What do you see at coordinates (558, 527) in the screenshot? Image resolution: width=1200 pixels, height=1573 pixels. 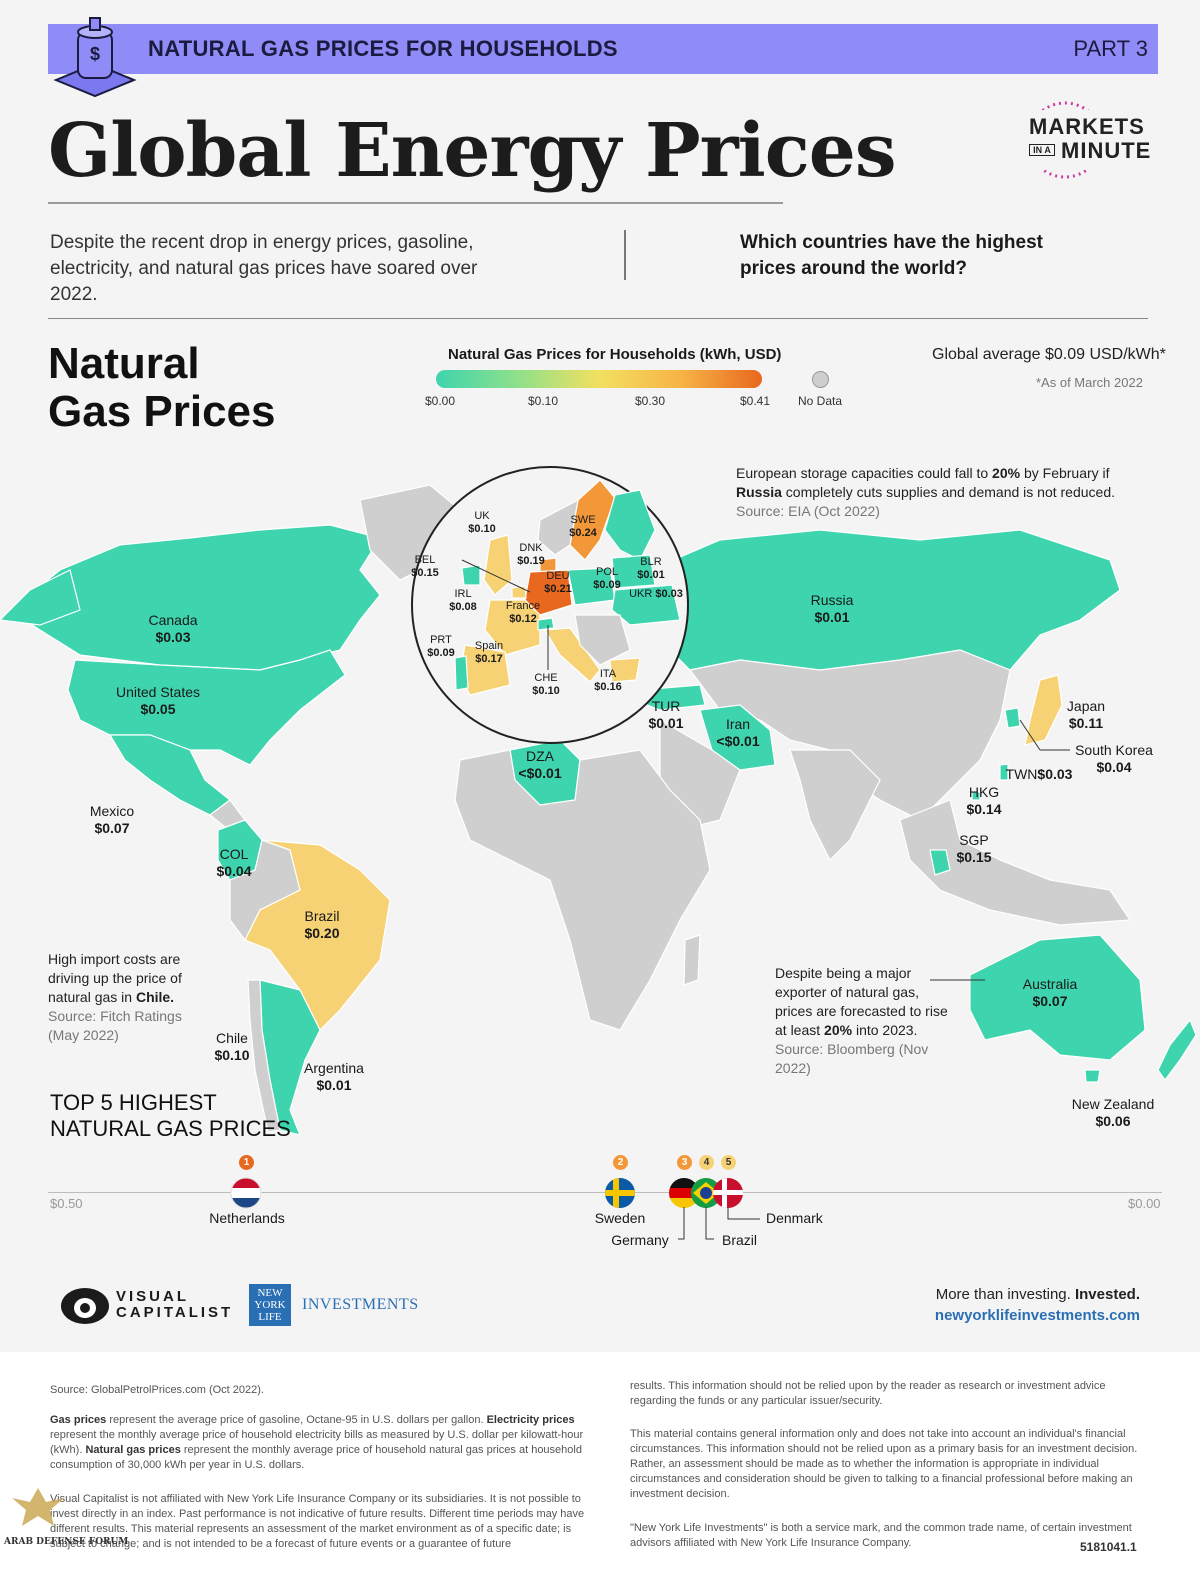 I see `norway-shape` at bounding box center [558, 527].